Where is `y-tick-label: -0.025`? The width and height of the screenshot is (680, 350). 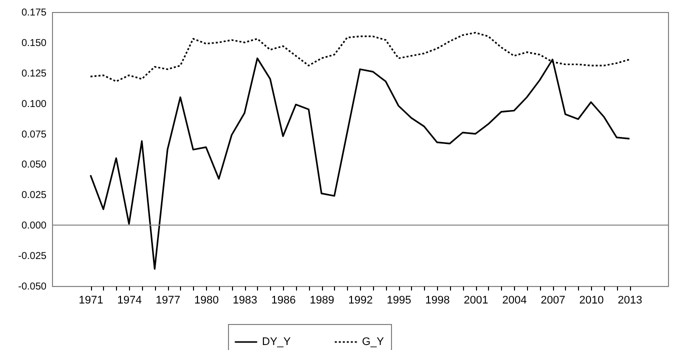 y-tick-label: -0.025 is located at coordinates (32, 256).